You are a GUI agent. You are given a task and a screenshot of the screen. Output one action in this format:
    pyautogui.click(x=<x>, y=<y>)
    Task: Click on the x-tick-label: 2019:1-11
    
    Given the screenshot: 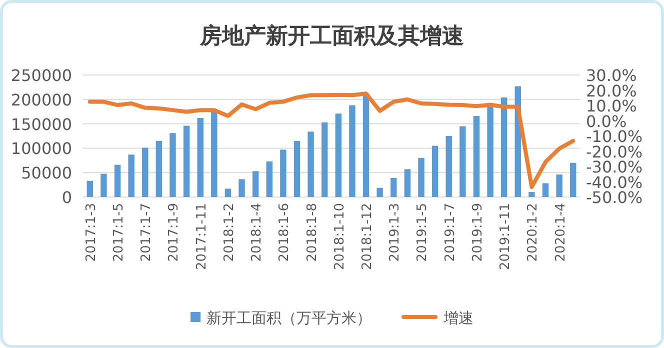 What is the action you would take?
    pyautogui.click(x=506, y=236)
    